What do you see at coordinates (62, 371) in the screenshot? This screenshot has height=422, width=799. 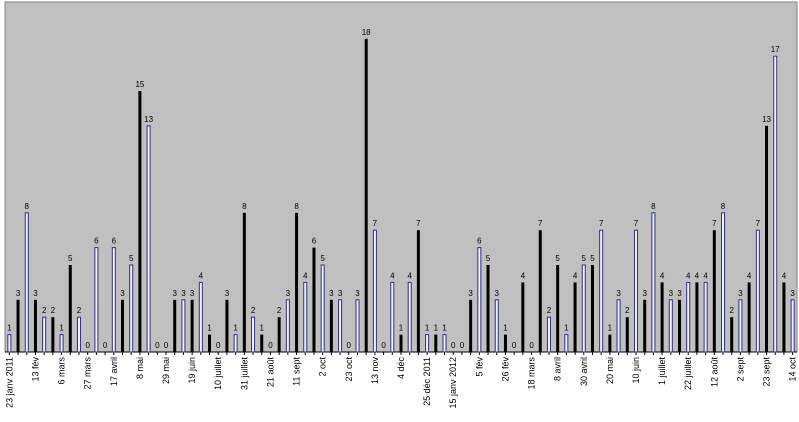 I see `x-tick-label: 6 mars` at bounding box center [62, 371].